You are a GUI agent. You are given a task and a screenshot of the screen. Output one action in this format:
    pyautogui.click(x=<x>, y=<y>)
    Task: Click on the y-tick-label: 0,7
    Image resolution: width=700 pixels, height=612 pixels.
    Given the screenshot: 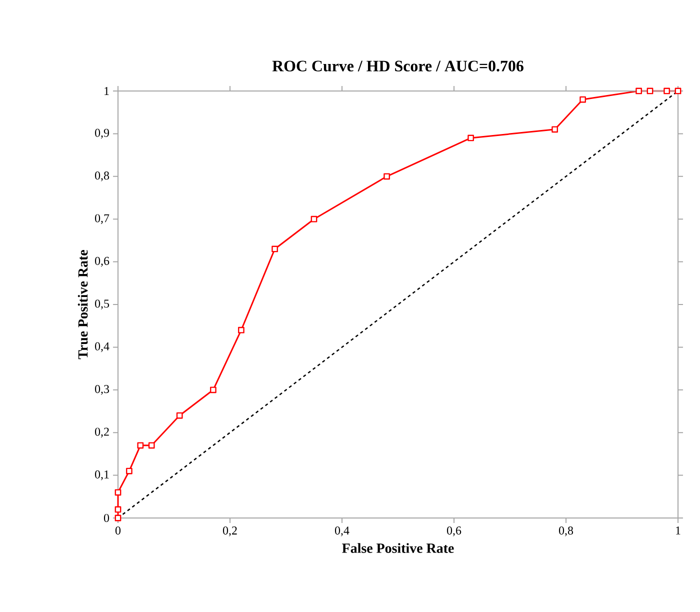 What is the action you would take?
    pyautogui.click(x=102, y=219)
    